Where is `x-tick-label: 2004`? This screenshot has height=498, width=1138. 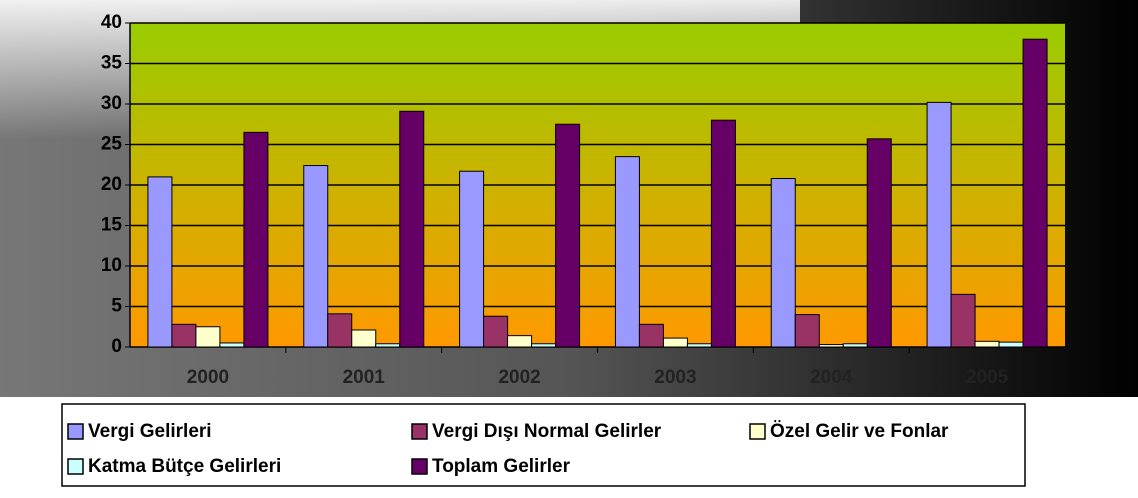
x-tick-label: 2004 is located at coordinates (831, 377).